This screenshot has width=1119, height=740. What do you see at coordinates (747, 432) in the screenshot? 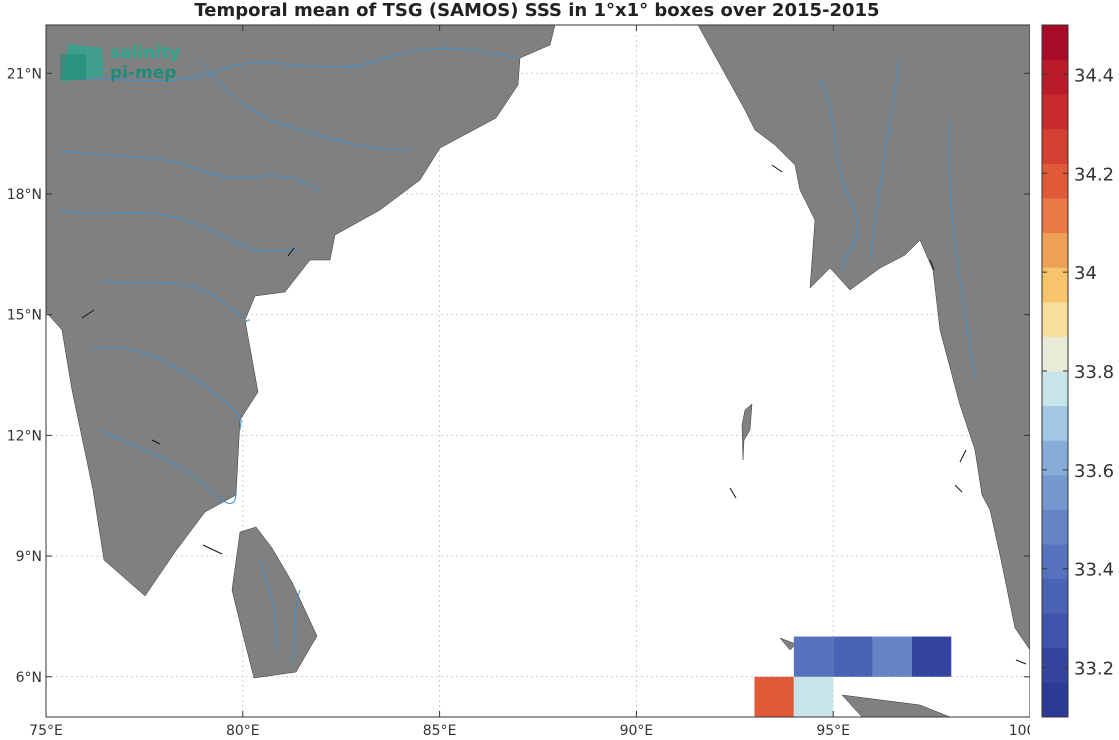
I see `andaman-island` at bounding box center [747, 432].